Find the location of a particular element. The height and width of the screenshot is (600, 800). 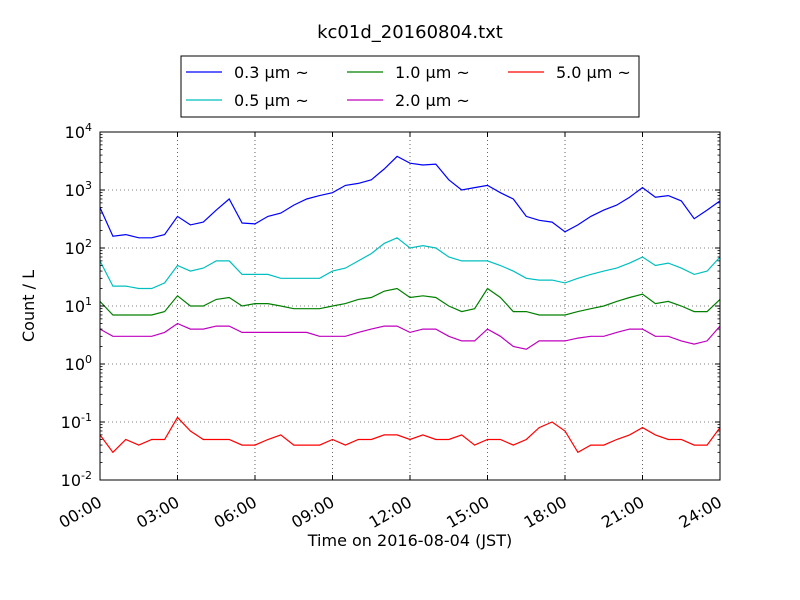

legend-box is located at coordinates (410, 86).